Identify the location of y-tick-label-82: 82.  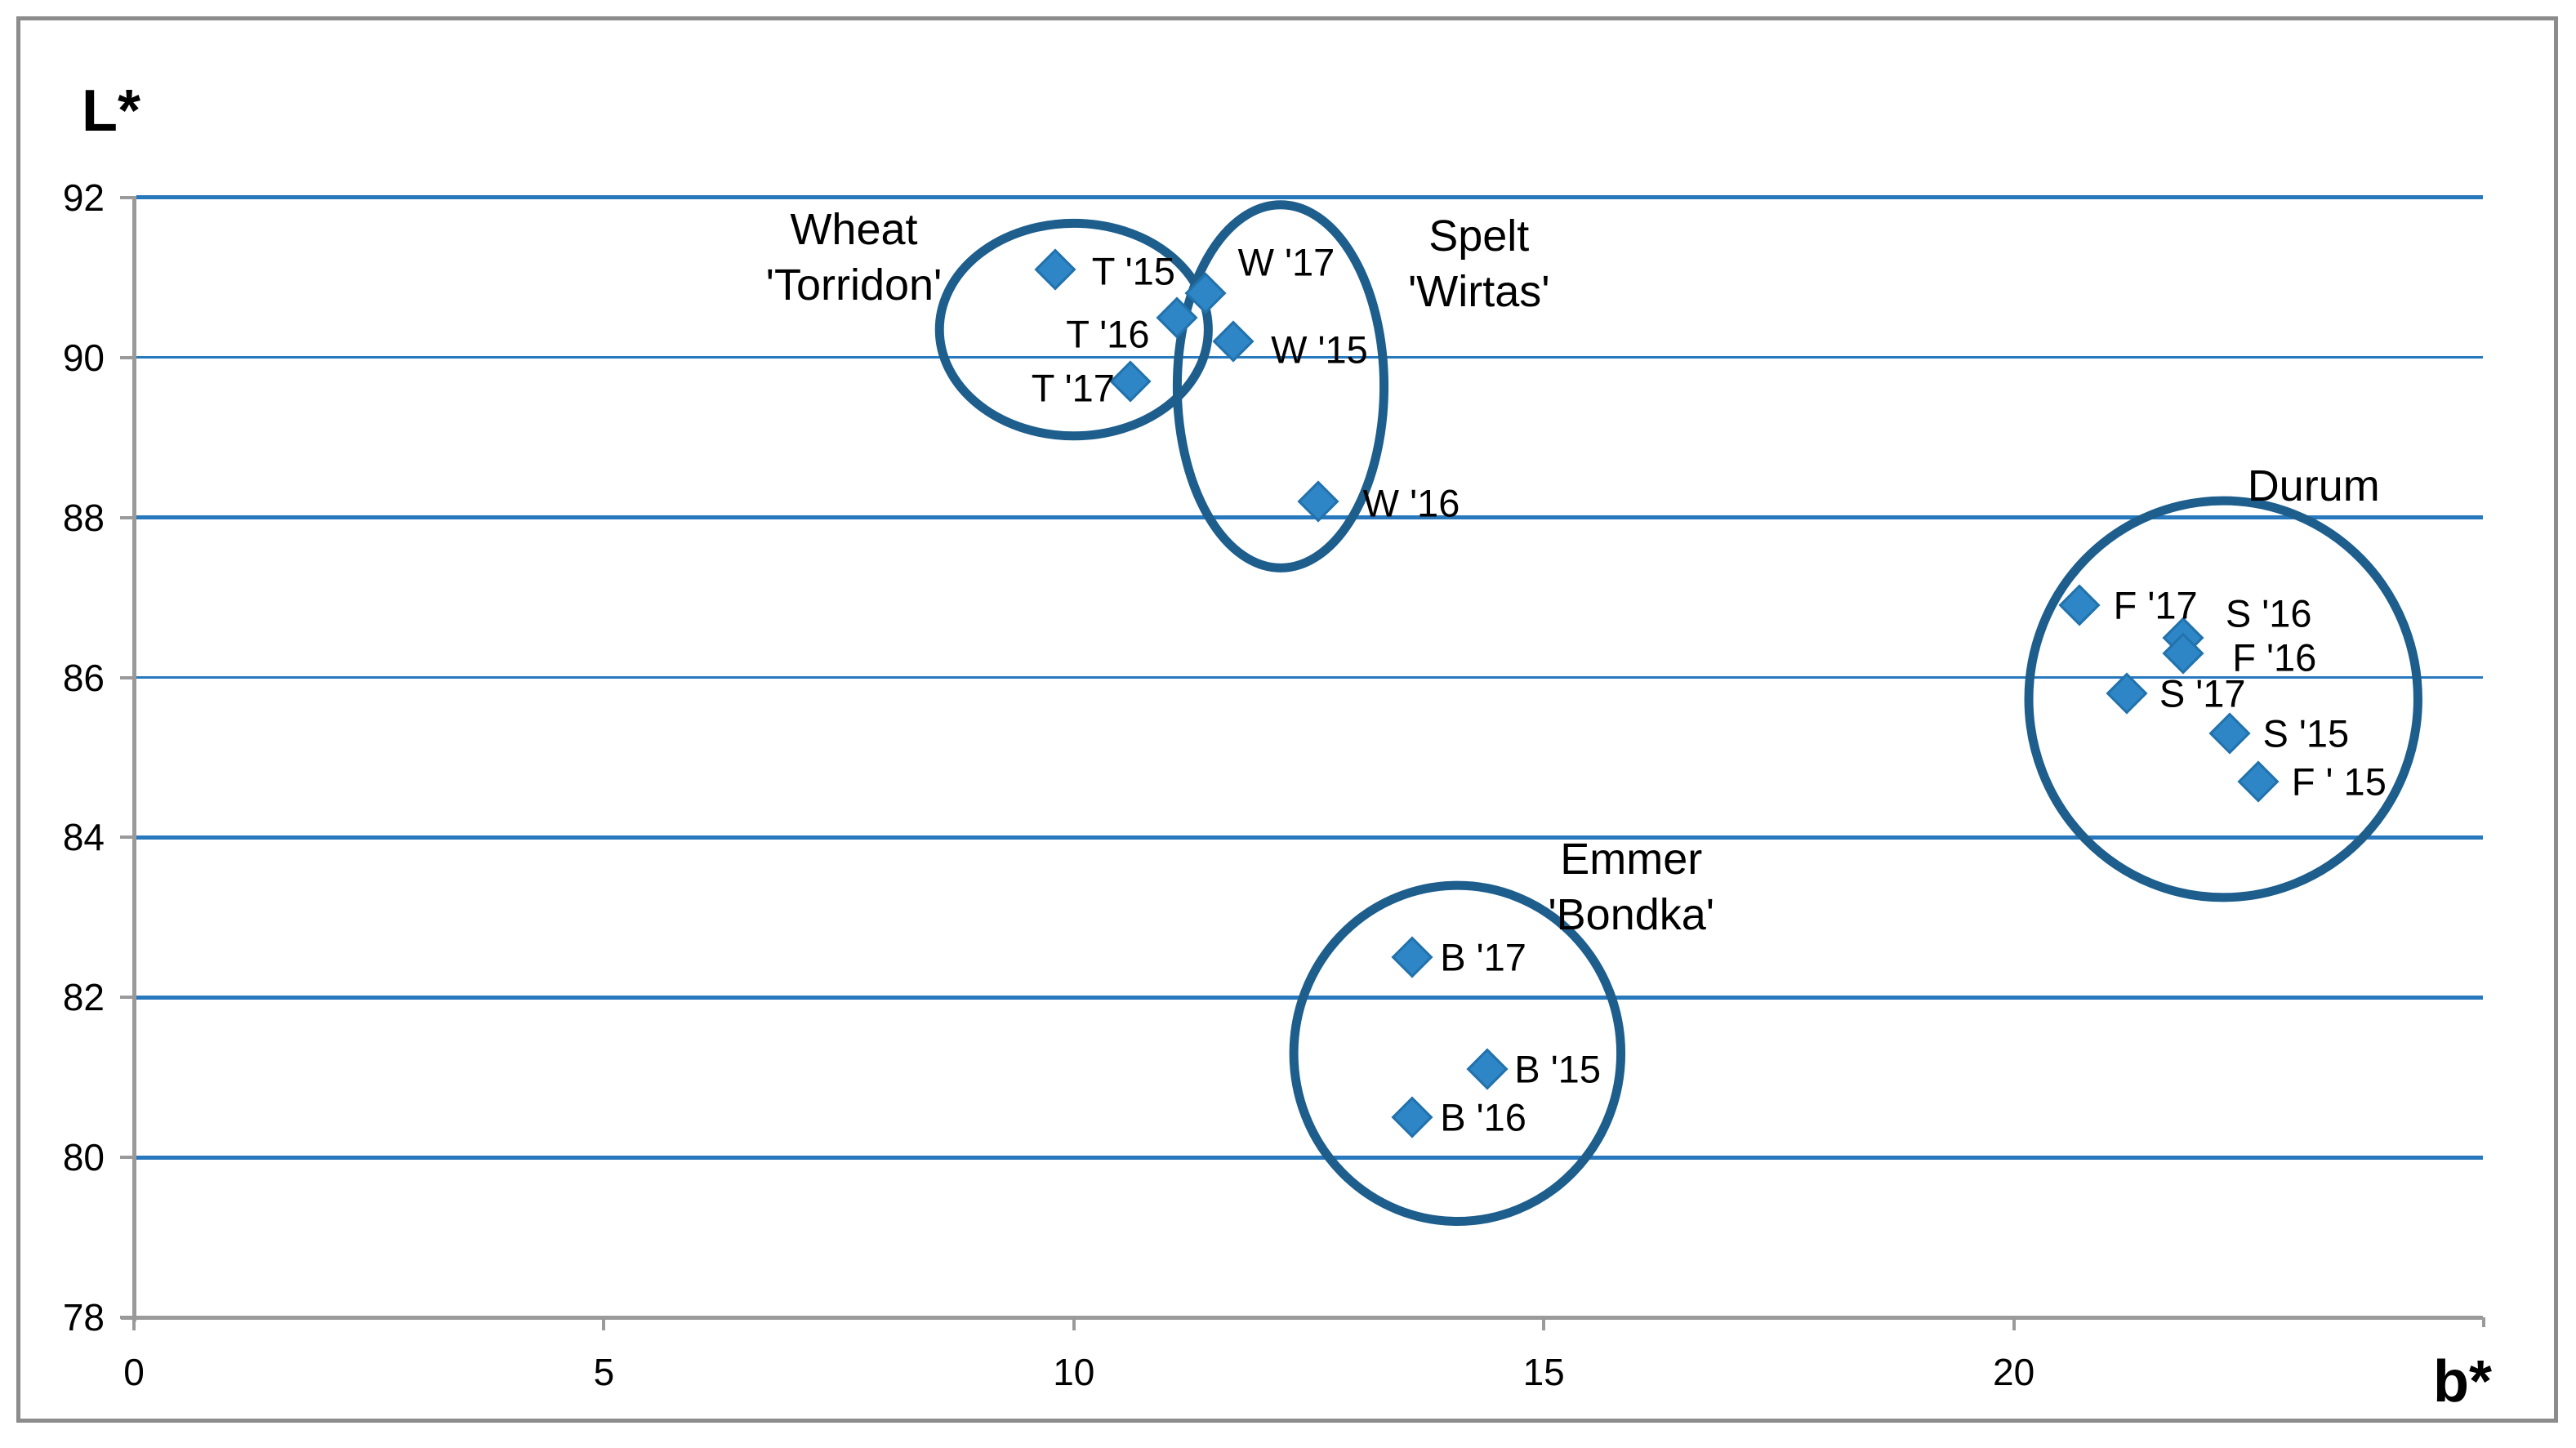
(83, 998).